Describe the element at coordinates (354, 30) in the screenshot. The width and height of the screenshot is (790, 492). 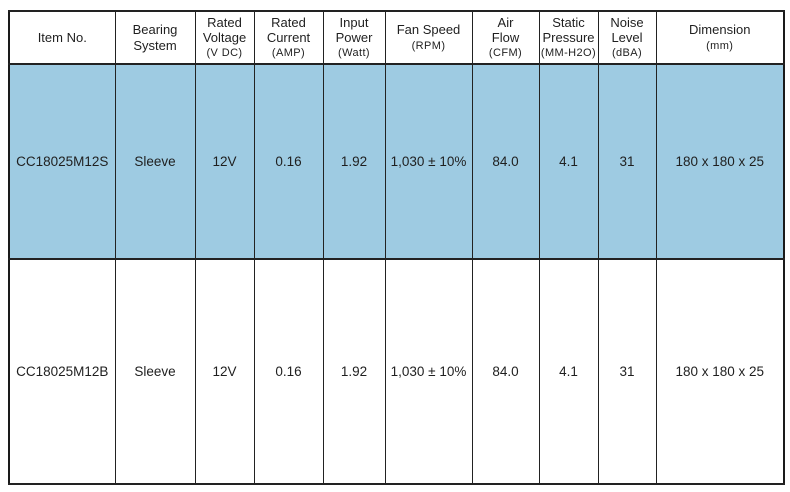
I see `col-header-label: Input Power` at that location.